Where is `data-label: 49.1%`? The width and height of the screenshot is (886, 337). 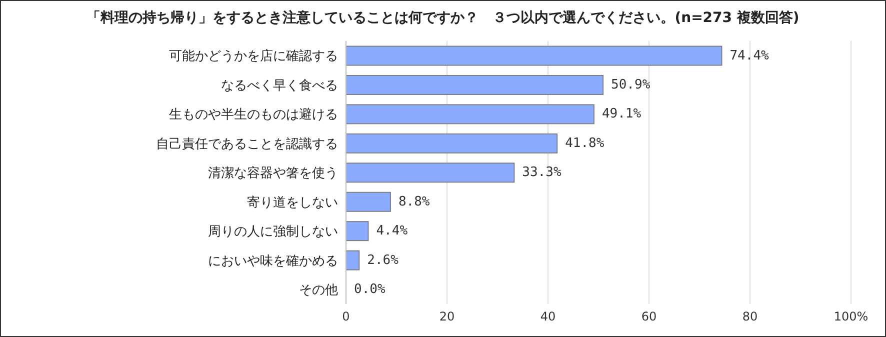
data-label: 49.1% is located at coordinates (622, 114).